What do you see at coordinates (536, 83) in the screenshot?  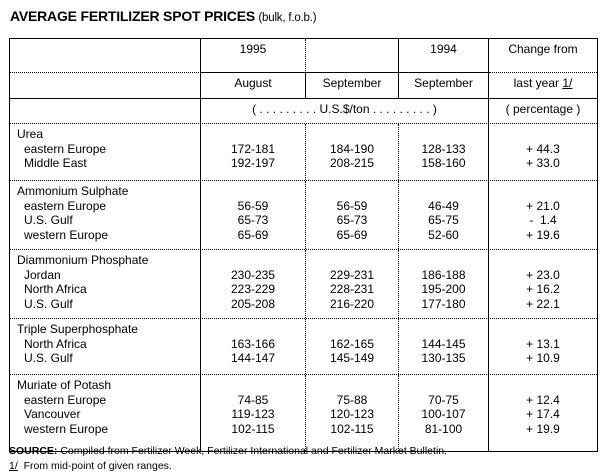 I see `last-year-text: last year` at bounding box center [536, 83].